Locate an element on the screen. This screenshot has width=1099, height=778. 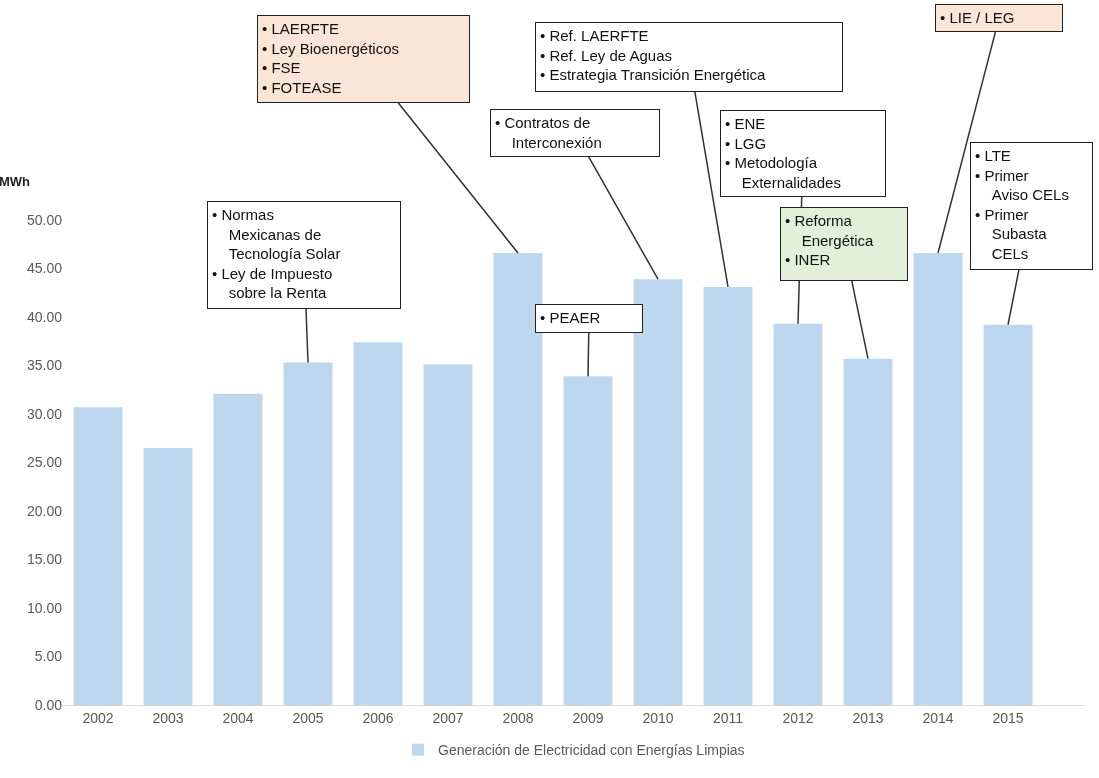
x-tick-label: 2003 is located at coordinates (168, 717).